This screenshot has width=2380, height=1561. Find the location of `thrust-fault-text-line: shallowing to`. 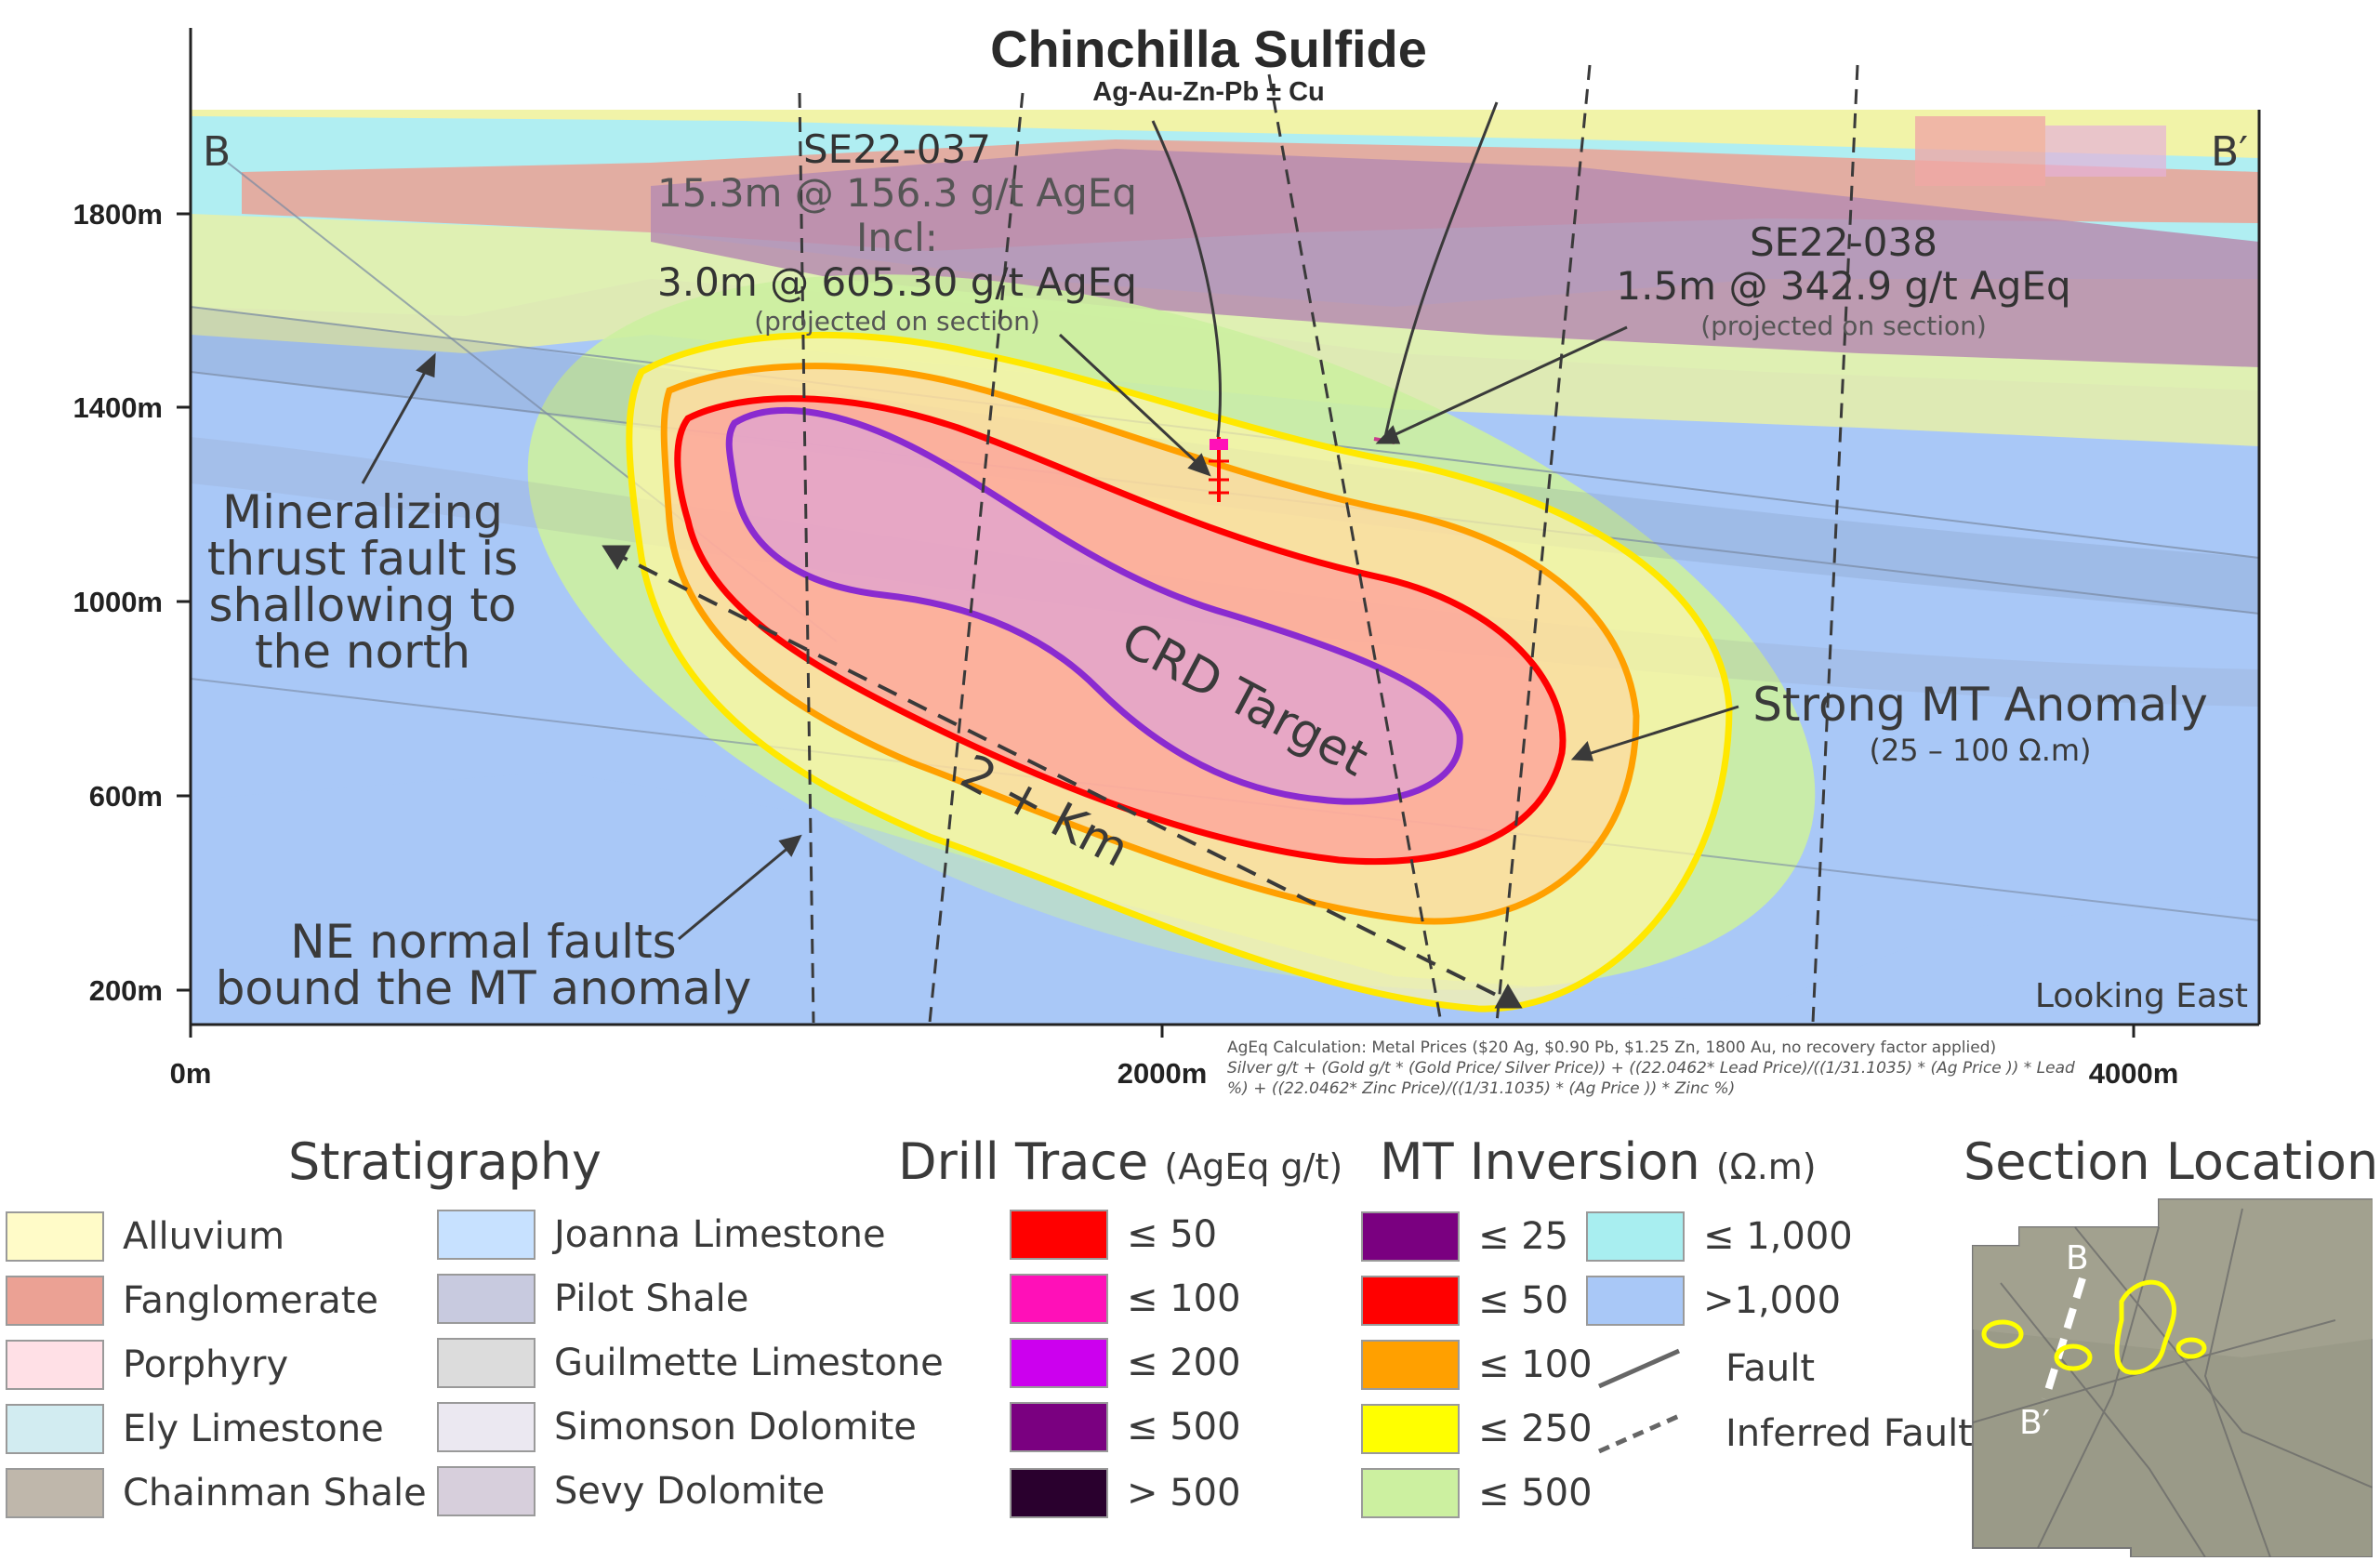

thrust-fault-text-line: shallowing to is located at coordinates (362, 605).